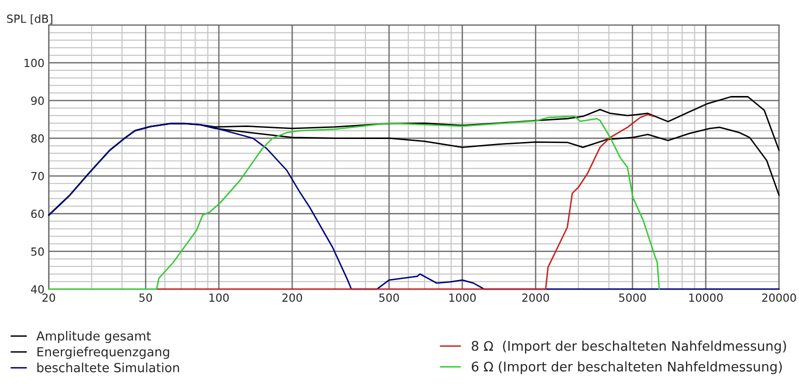 This screenshot has height=386, width=799. I want to click on y-tick-label: 60, so click(37, 214).